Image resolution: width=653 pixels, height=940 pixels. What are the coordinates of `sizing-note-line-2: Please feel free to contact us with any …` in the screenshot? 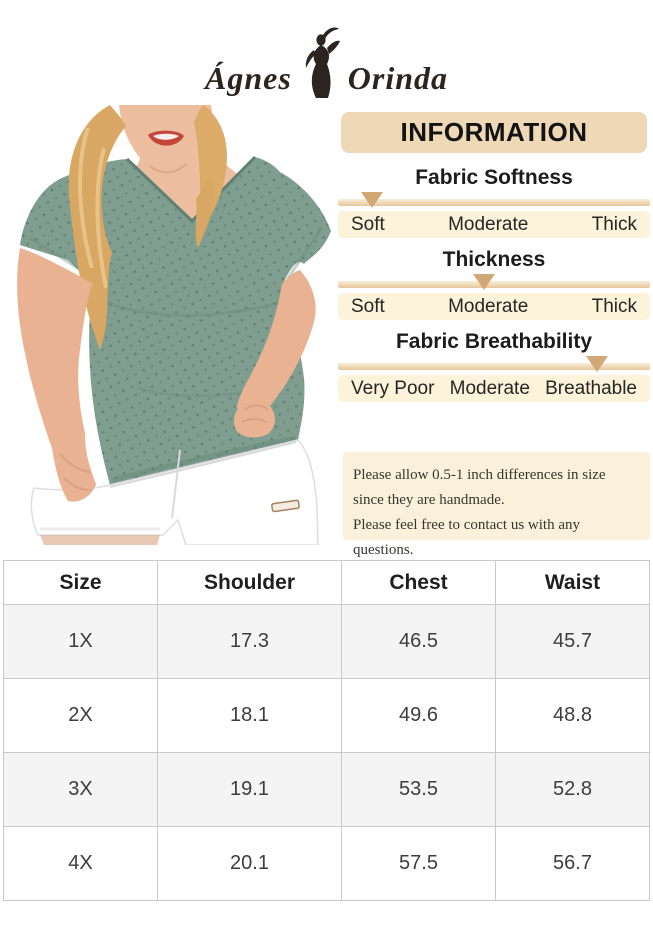 It's located at (466, 537).